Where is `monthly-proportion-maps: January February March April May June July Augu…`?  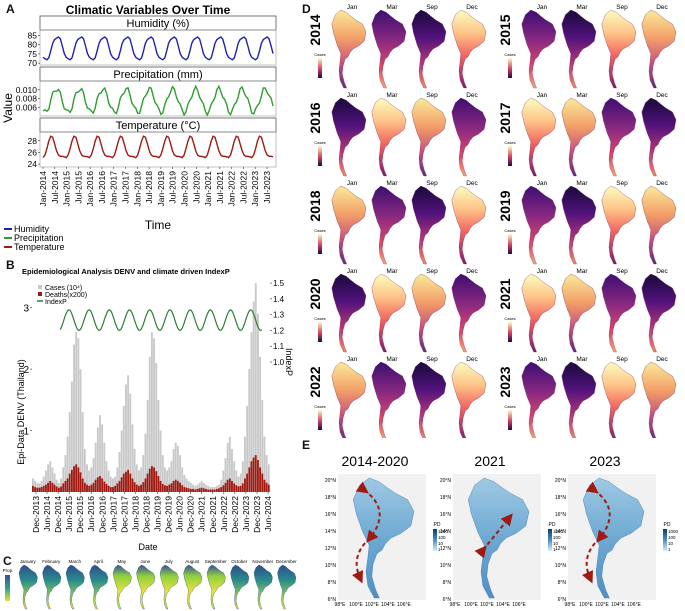 monthly-proportion-maps: January February March April May June July Augu… is located at coordinates (150, 584).